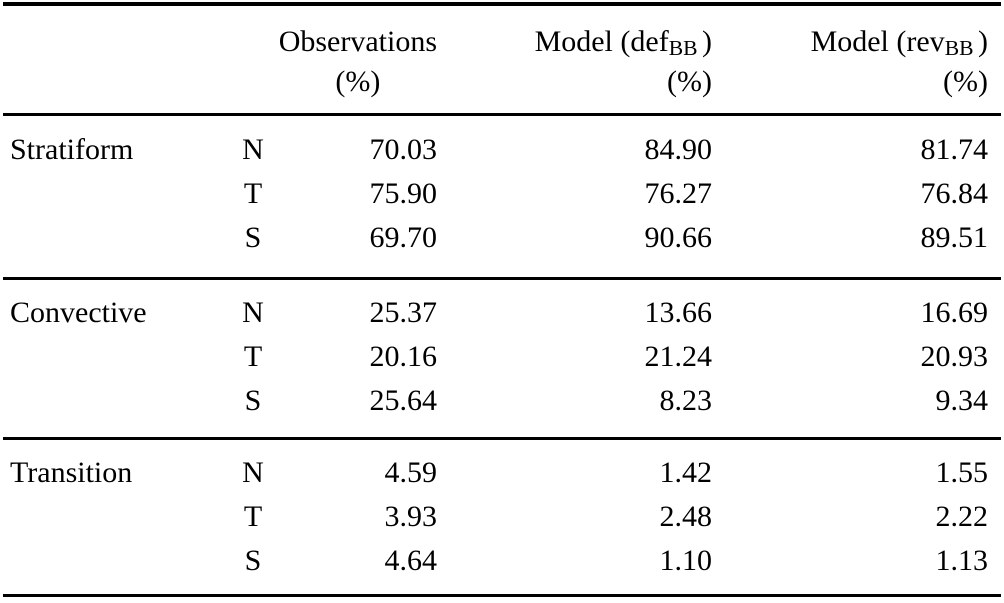  What do you see at coordinates (678, 237) in the screenshot?
I see `model-def-value: 90.66` at bounding box center [678, 237].